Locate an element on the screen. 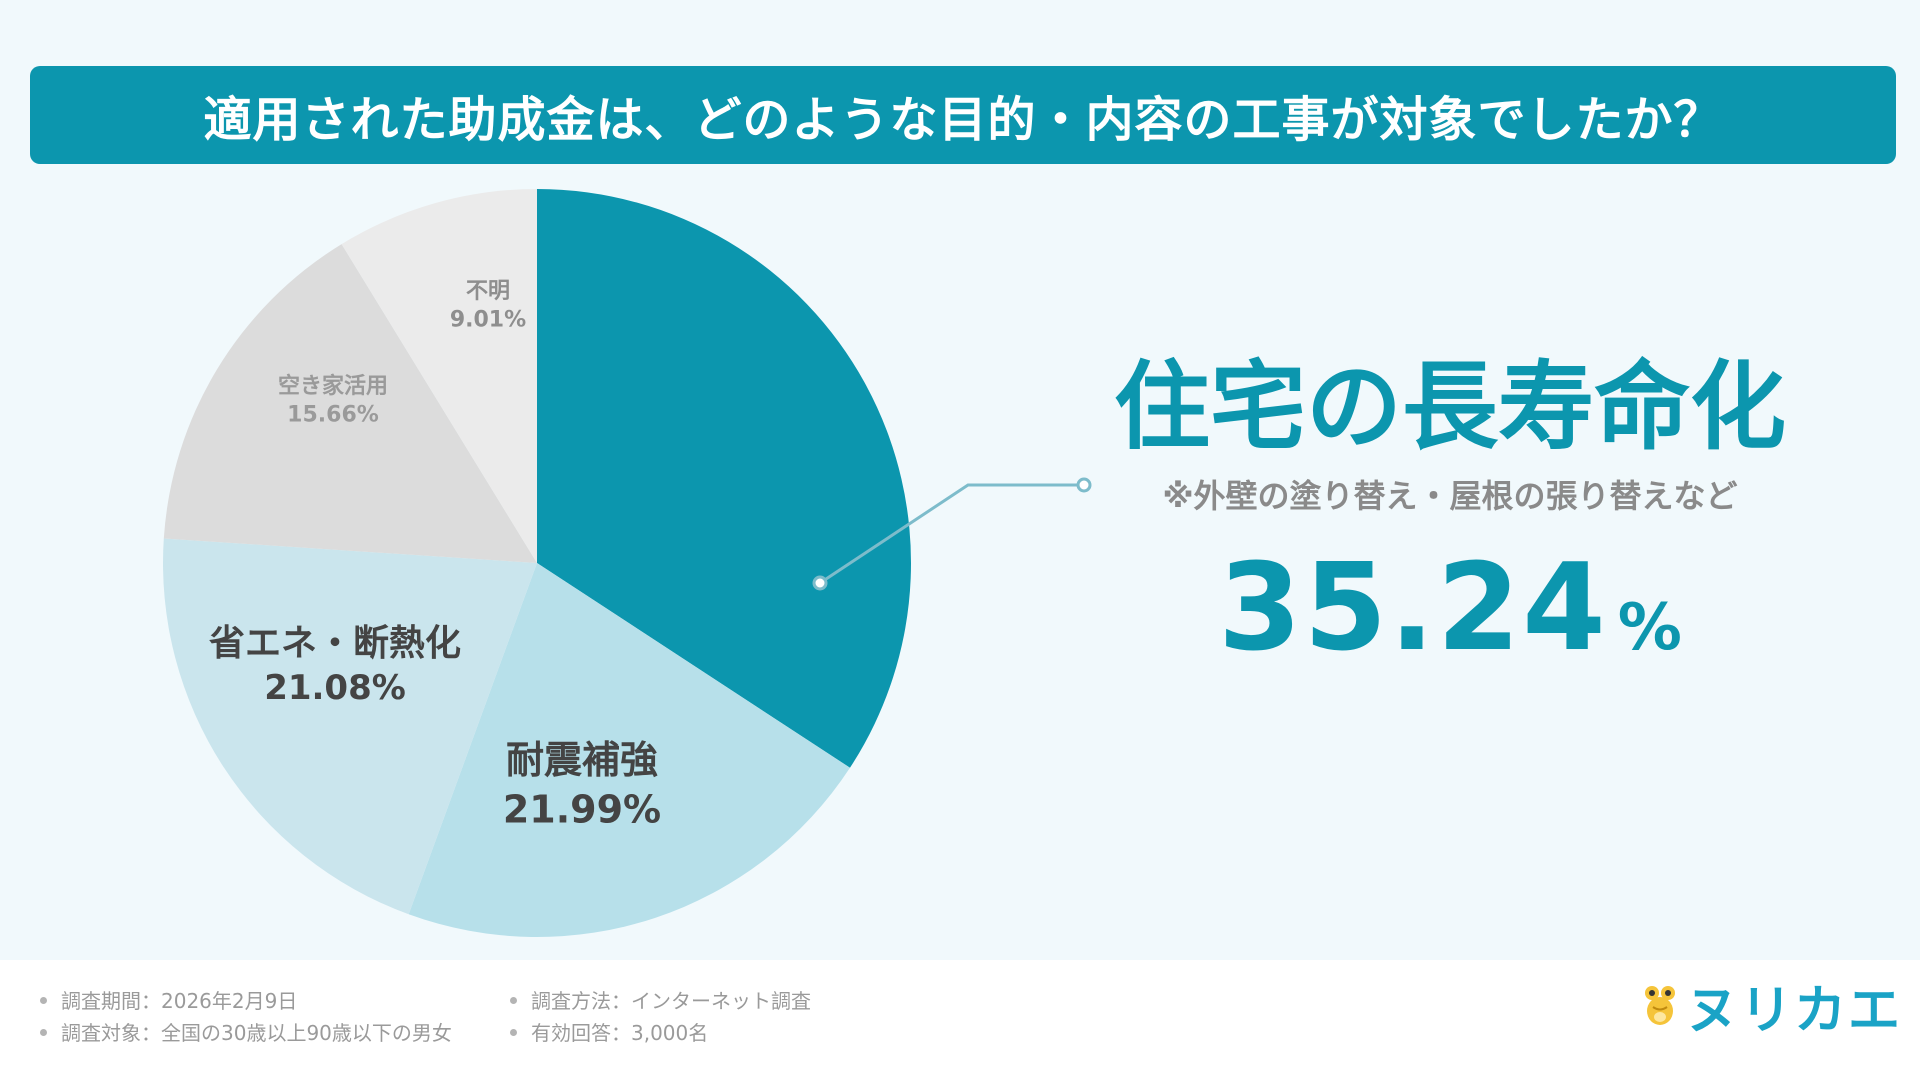 This screenshot has height=1080, width=1920. slice-vacant is located at coordinates (350, 403).